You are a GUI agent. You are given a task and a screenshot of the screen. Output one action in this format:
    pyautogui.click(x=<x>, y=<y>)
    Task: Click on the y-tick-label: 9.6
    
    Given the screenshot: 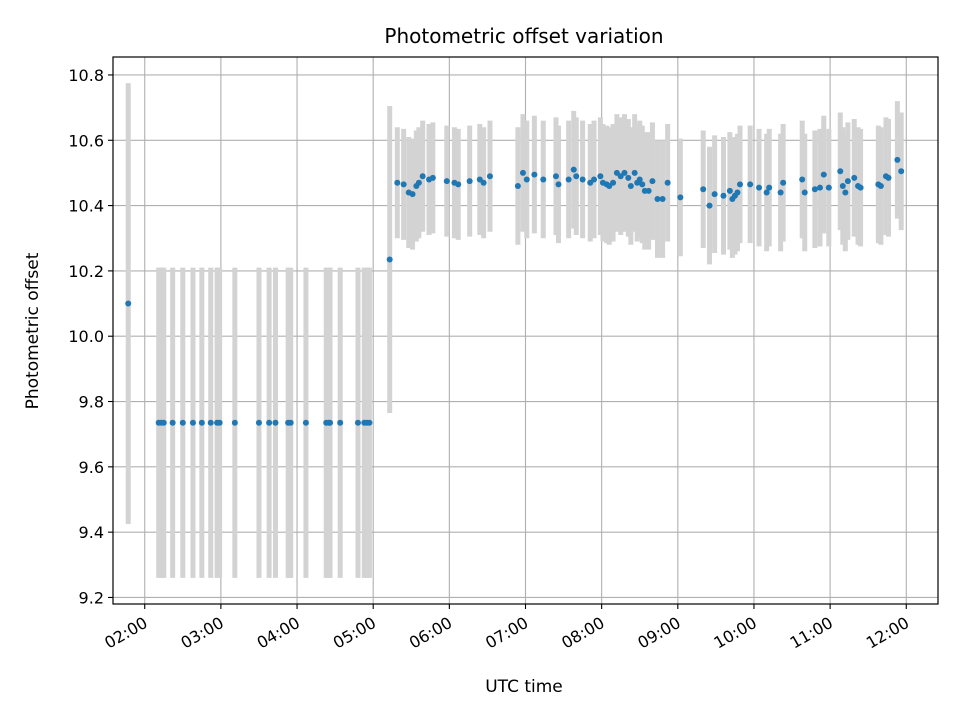 What is the action you would take?
    pyautogui.click(x=91, y=467)
    